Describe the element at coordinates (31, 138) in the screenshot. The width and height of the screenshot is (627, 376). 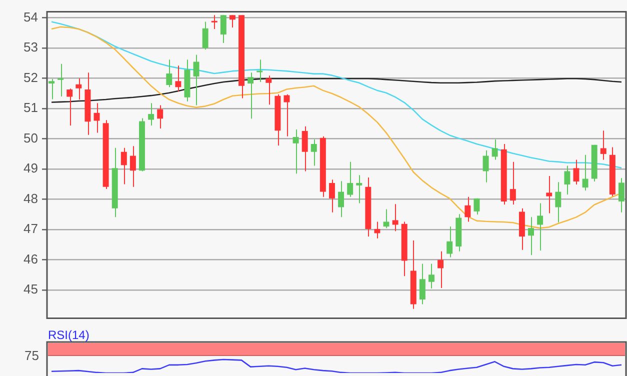
I see `y-tick-label: 50` at that location.